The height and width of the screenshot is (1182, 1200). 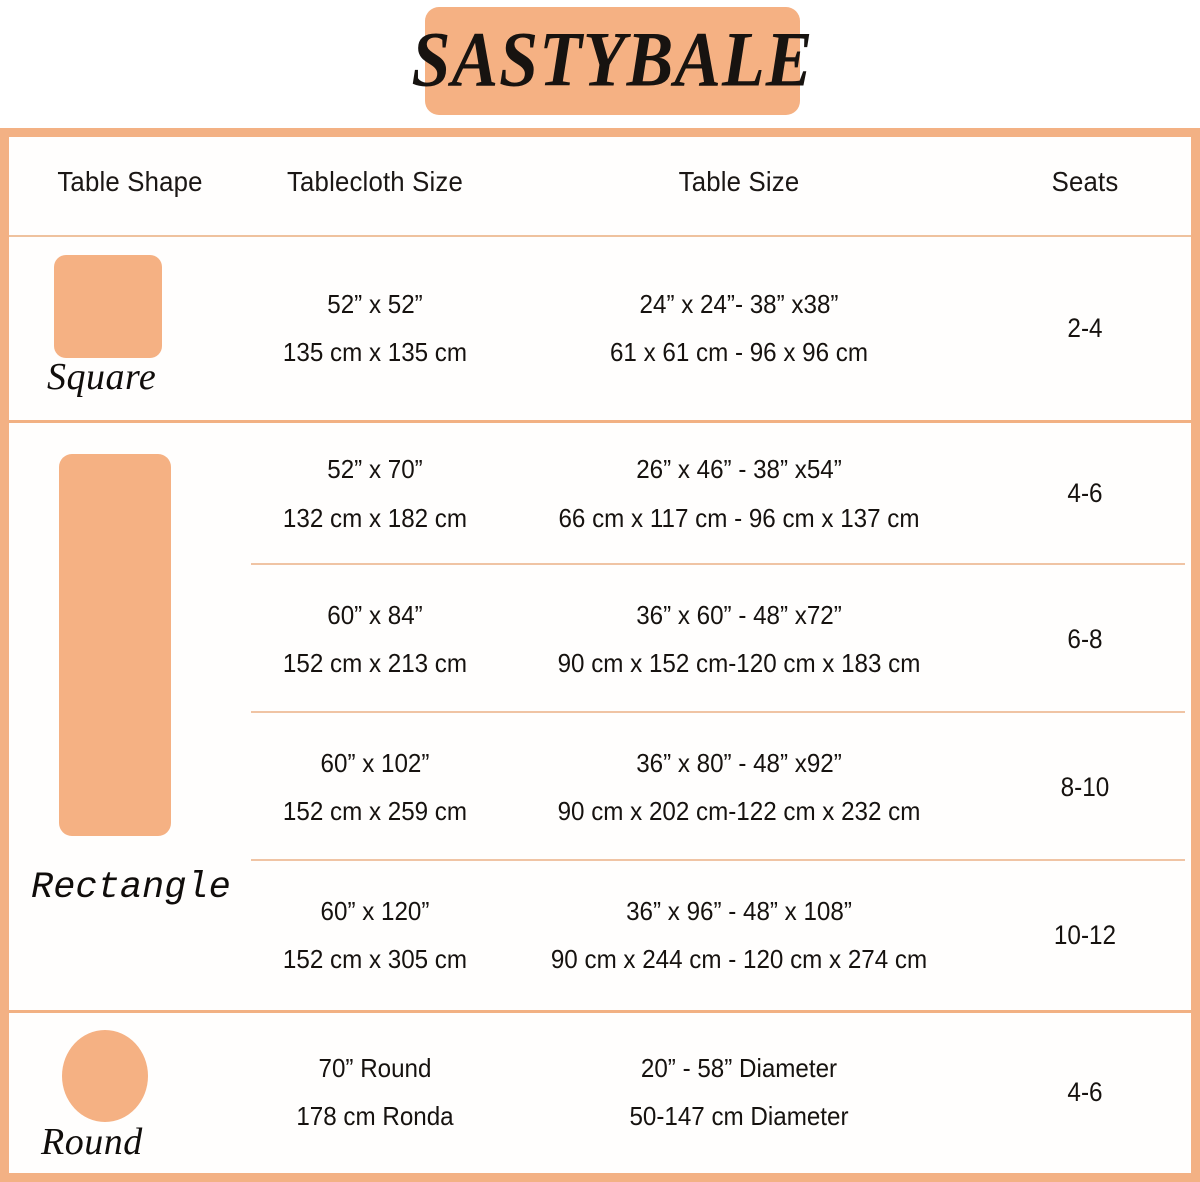 What do you see at coordinates (739, 1092) in the screenshot?
I see `table-size-cell: 20” - 58” Diameter 50-147 cm Diameter` at bounding box center [739, 1092].